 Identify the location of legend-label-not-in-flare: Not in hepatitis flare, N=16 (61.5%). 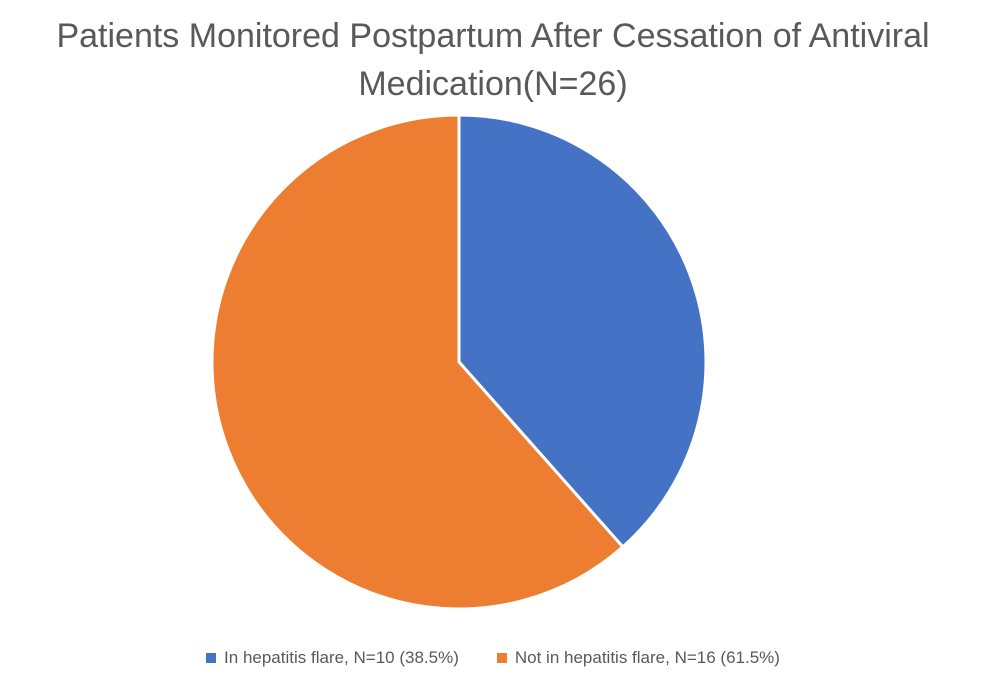
(647, 657).